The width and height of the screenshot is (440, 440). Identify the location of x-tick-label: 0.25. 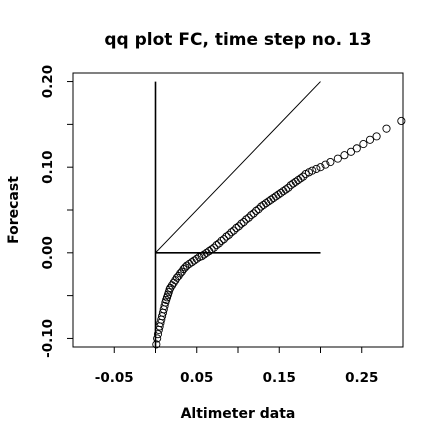
(361, 378).